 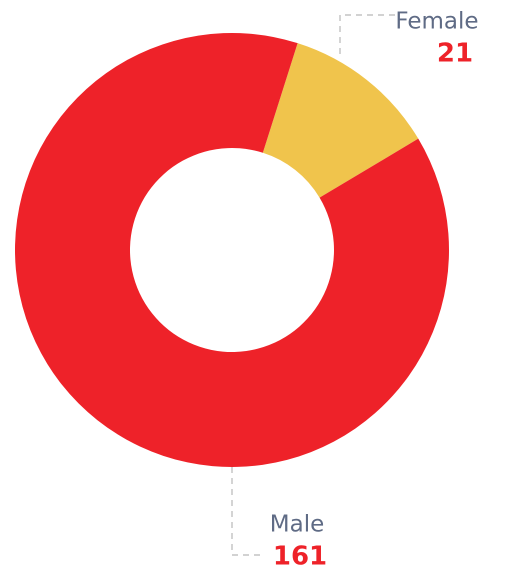 What do you see at coordinates (340, 120) in the screenshot?
I see `donut-slice` at bounding box center [340, 120].